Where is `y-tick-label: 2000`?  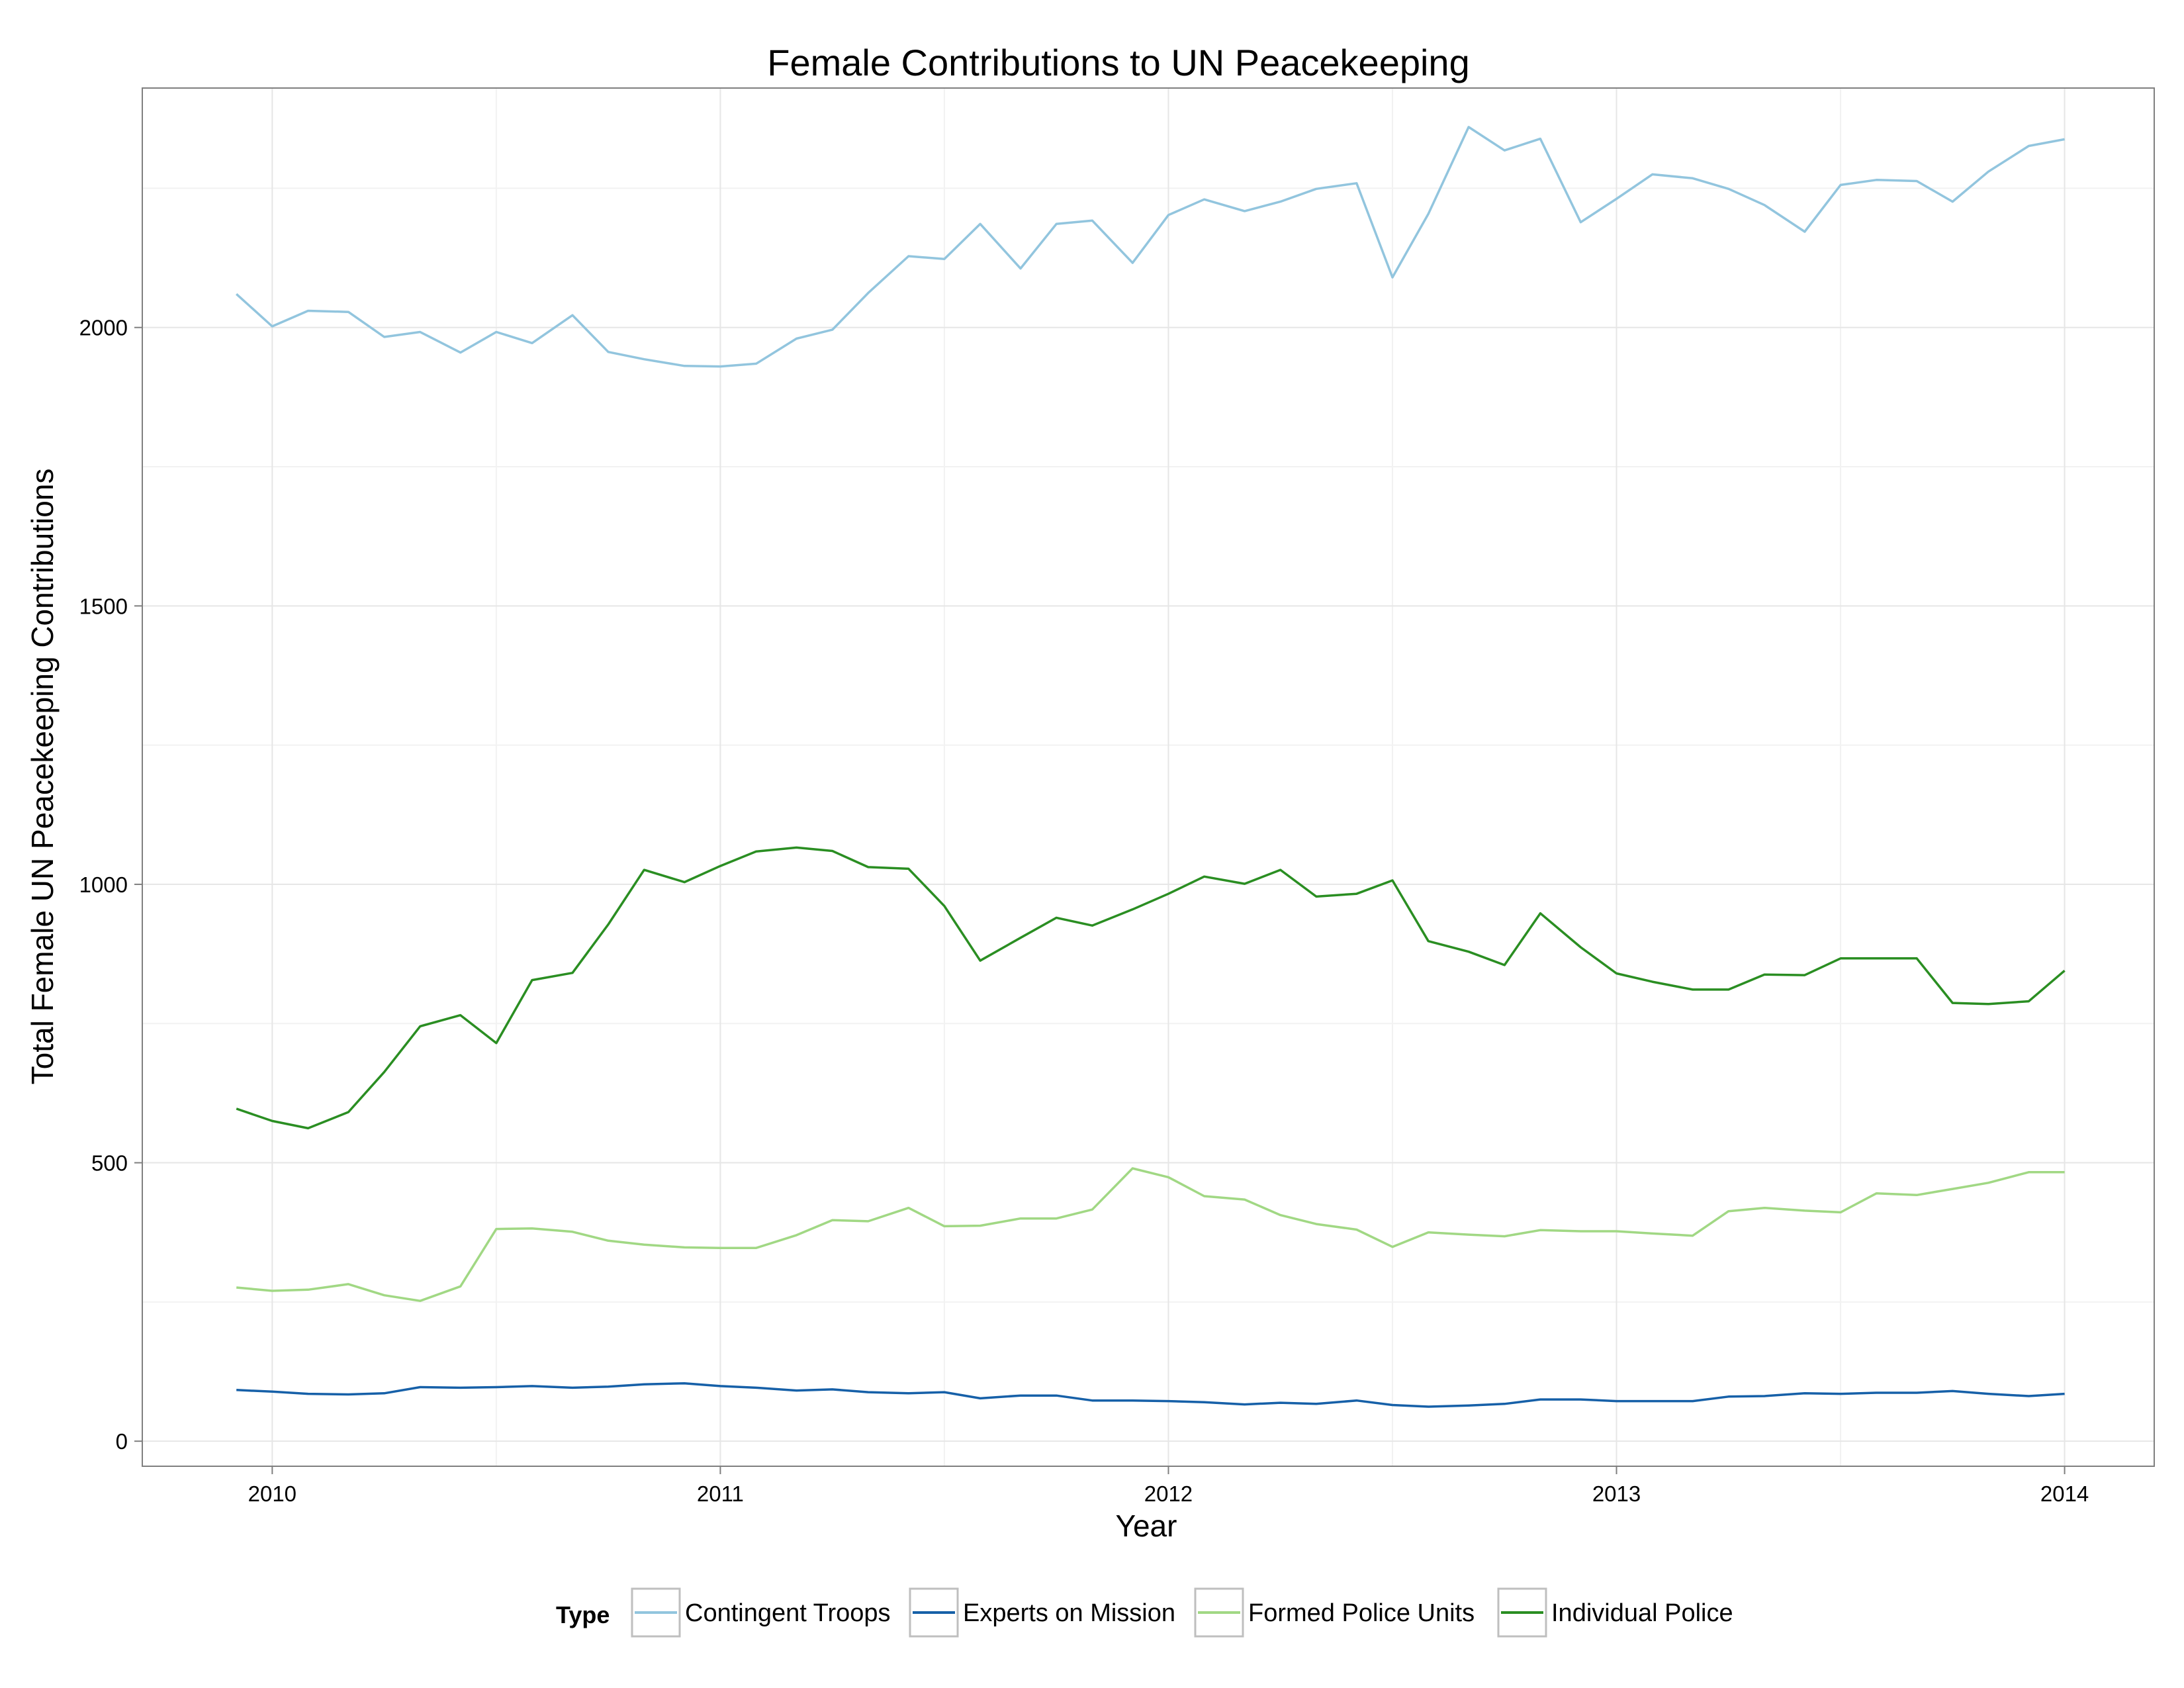
y-tick-label: 2000 is located at coordinates (103, 328).